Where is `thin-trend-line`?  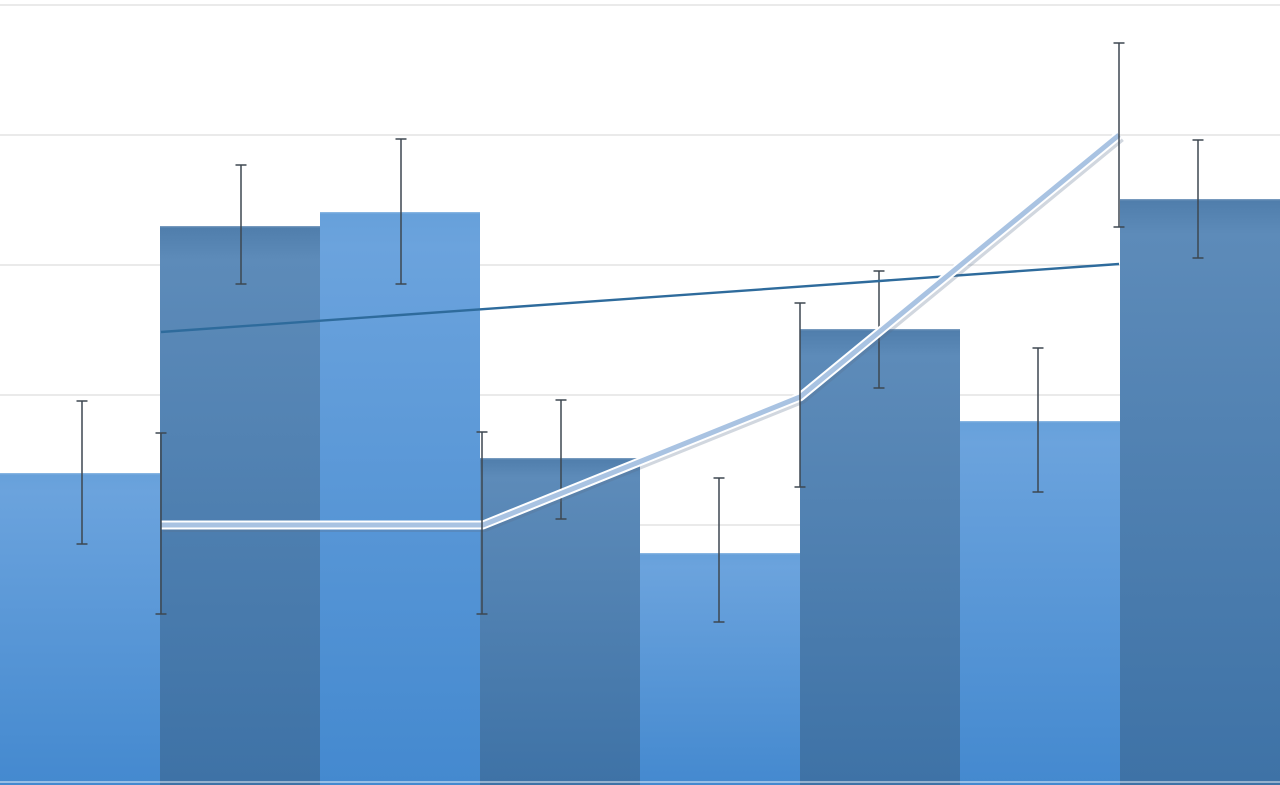 thin-trend-line is located at coordinates (640, 298).